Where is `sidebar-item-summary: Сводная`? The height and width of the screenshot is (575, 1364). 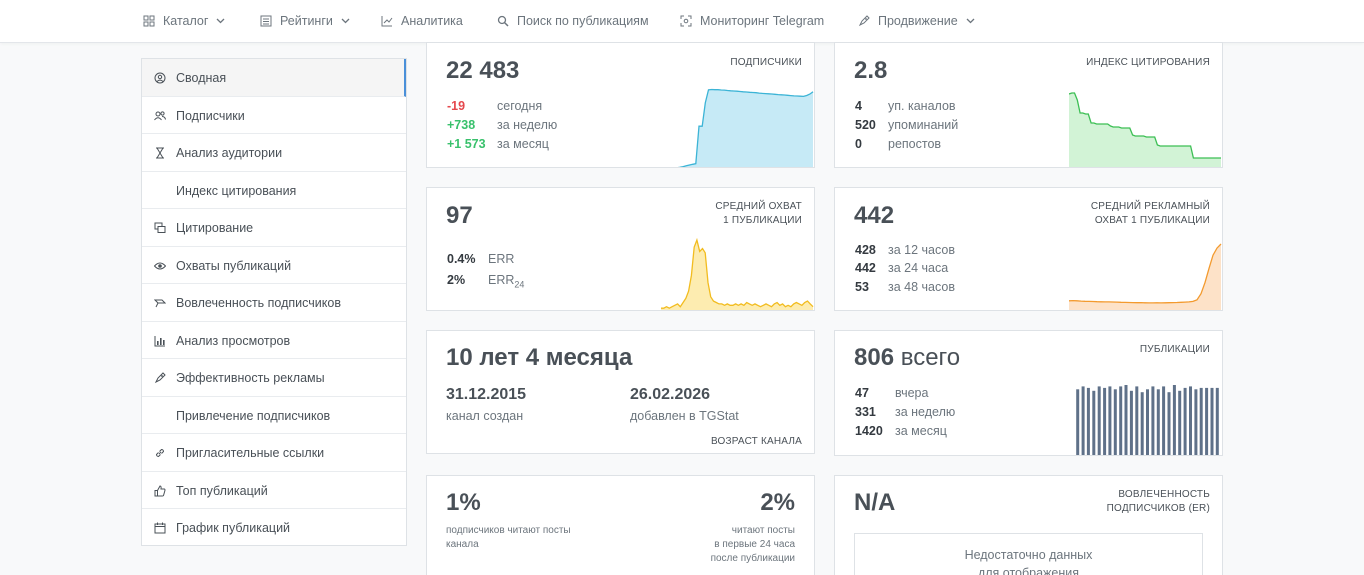 sidebar-item-summary: Сводная is located at coordinates (274, 78).